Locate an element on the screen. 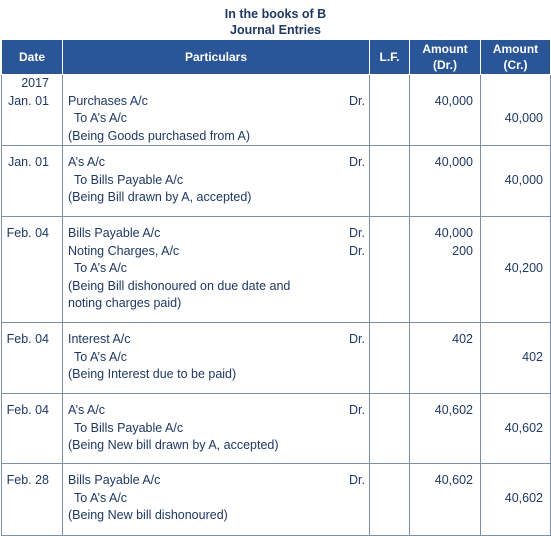  cr-amount-cell: 402 is located at coordinates (515, 358).